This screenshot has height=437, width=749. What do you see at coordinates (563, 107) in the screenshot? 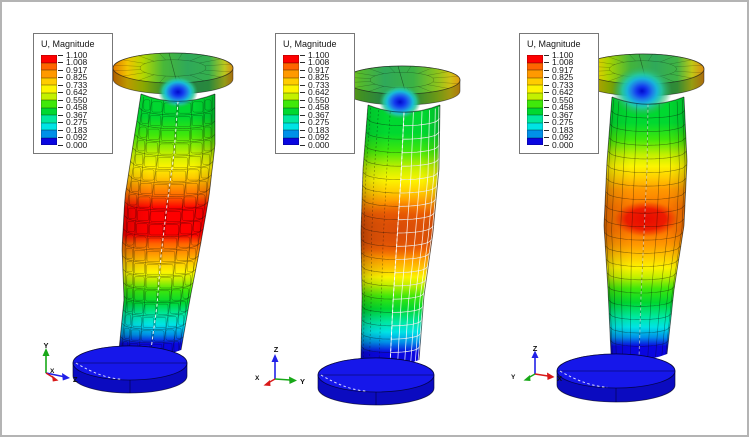
I see `legend-tick-value: 0.458` at bounding box center [563, 107].